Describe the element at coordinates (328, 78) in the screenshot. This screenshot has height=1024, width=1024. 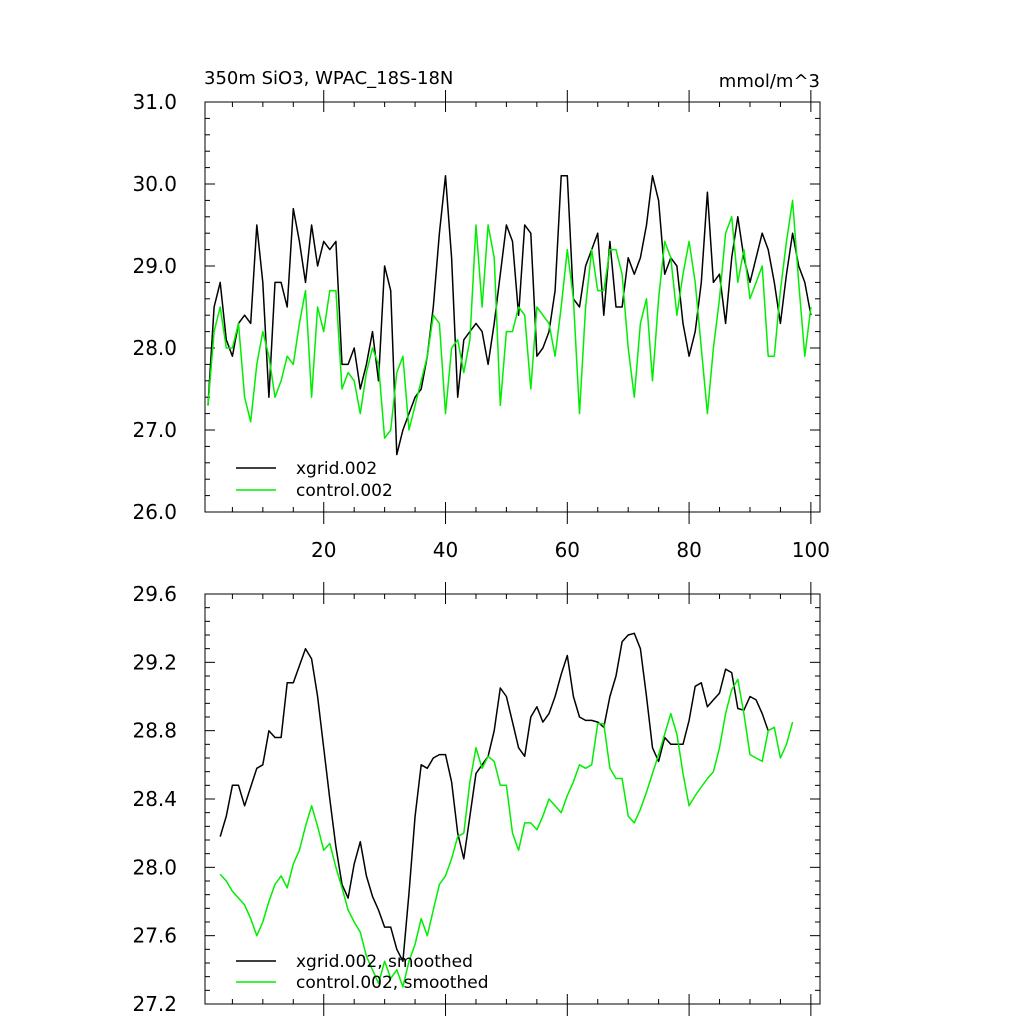
I see `top-chart-title: 350m SiO3, WPAC_18S-18N` at that location.